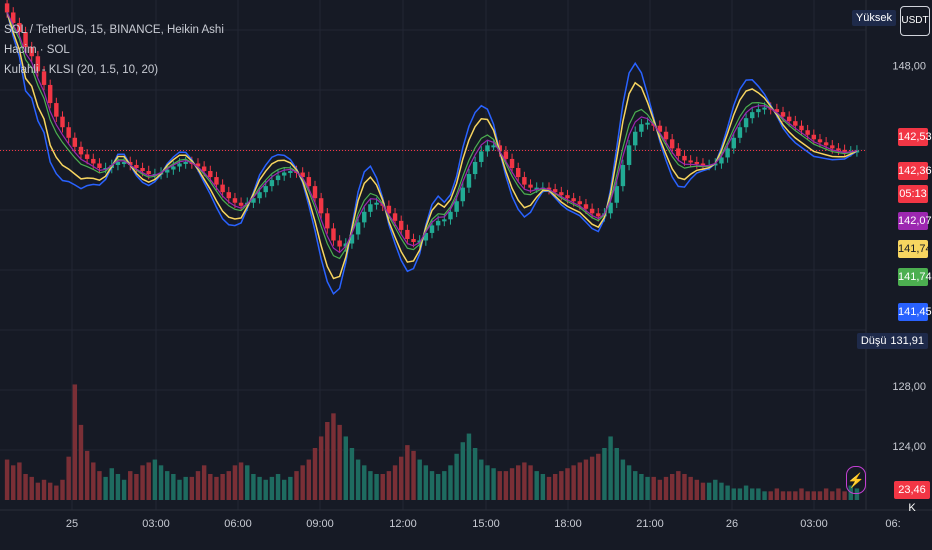 The width and height of the screenshot is (932, 550). I want to click on legend-indicator: Kulahli - KLSI (20, 1.5, 10, 20), so click(81, 70).